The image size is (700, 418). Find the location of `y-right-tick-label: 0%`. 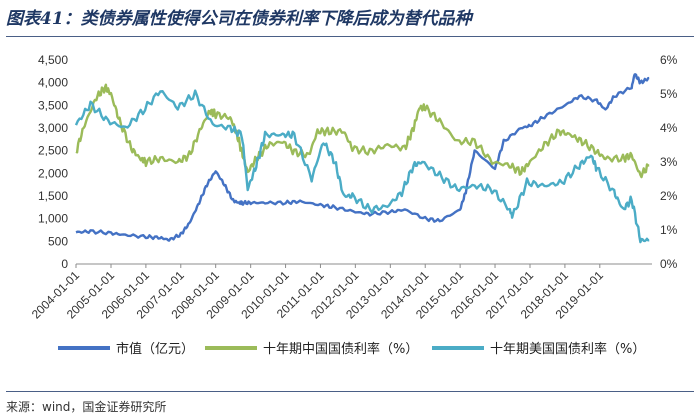

y-right-tick-label: 0% is located at coordinates (669, 264).